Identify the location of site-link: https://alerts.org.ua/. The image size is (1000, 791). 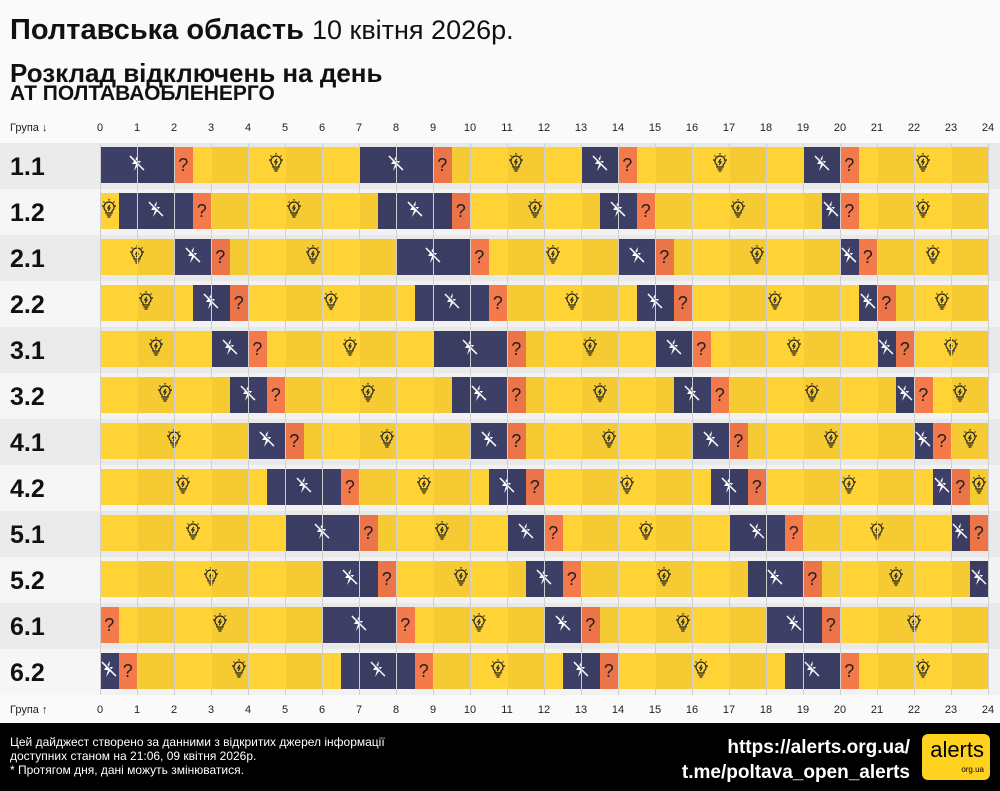
(818, 747).